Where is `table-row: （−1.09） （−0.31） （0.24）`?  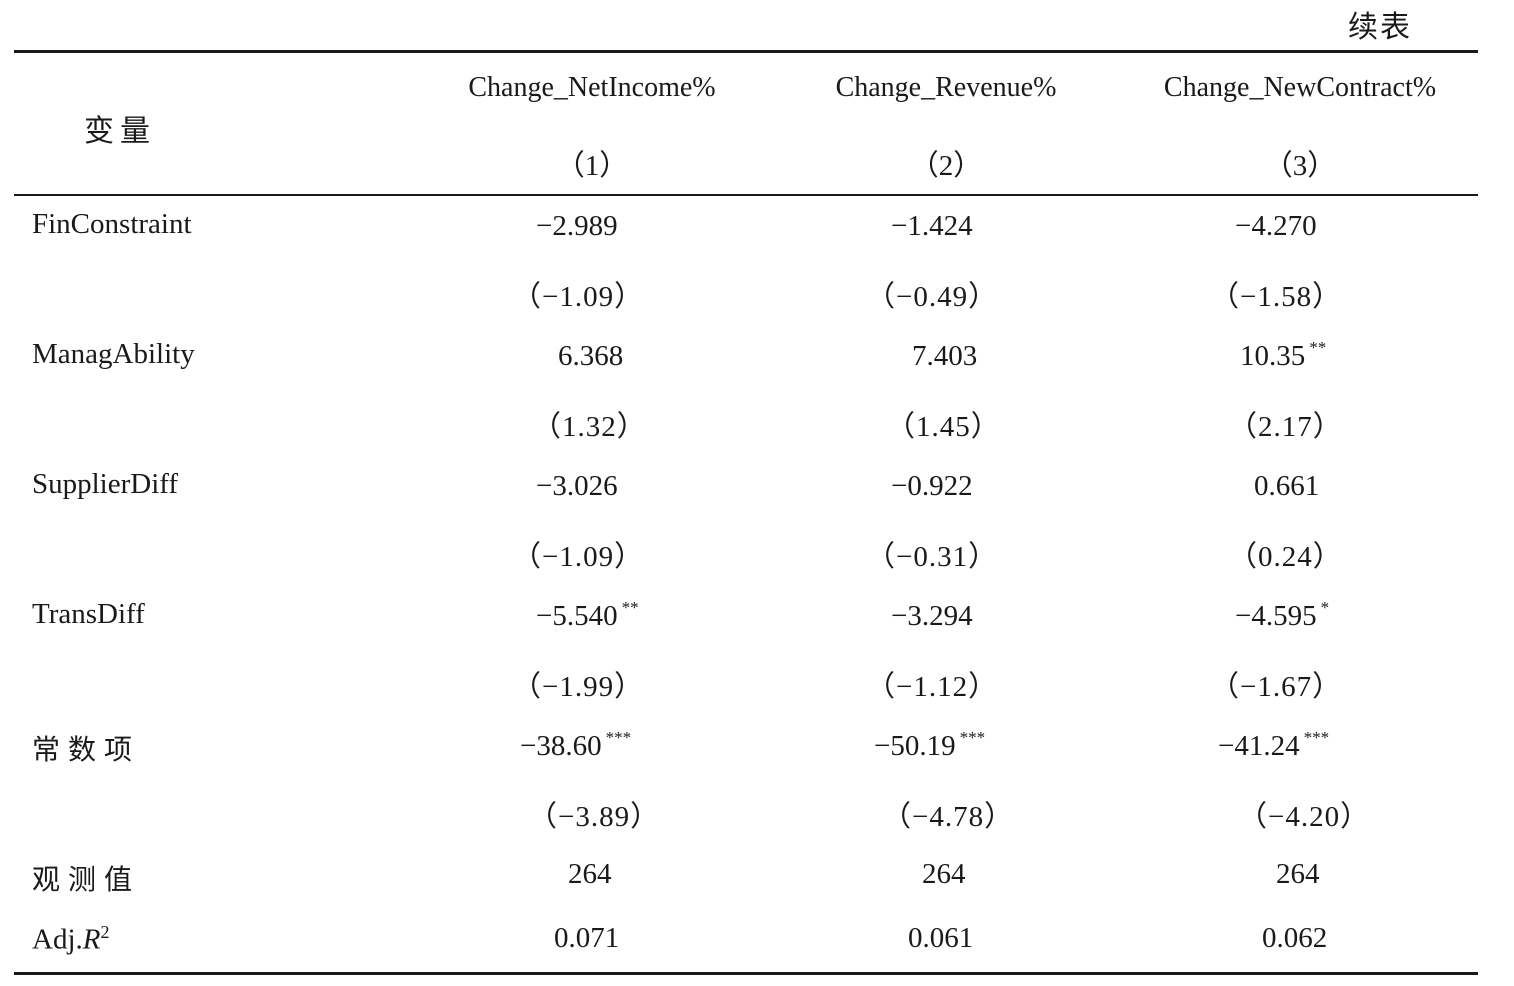
table-row: （−1.09） （−0.31） （0.24） is located at coordinates (757, 553).